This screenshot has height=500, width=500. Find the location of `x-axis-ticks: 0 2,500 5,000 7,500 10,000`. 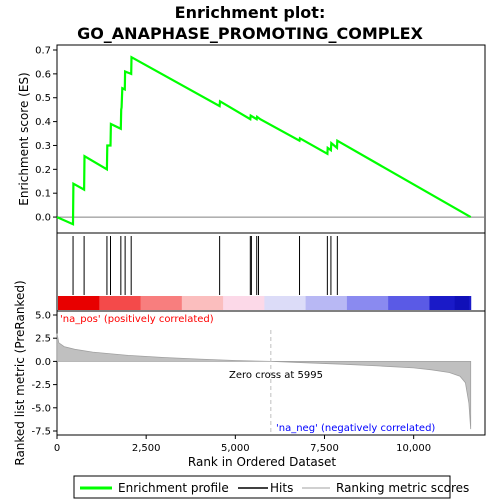

x-axis-ticks: 0 2,500 5,000 7,500 10,000 is located at coordinates (242, 444).